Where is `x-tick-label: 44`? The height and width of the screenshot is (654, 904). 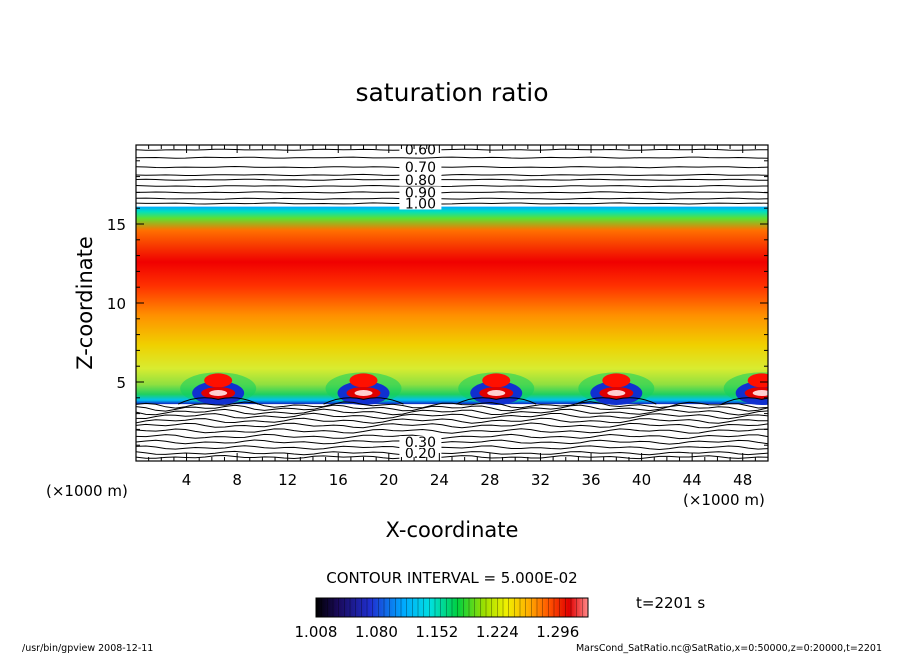
x-tick-label: 44 is located at coordinates (692, 480).